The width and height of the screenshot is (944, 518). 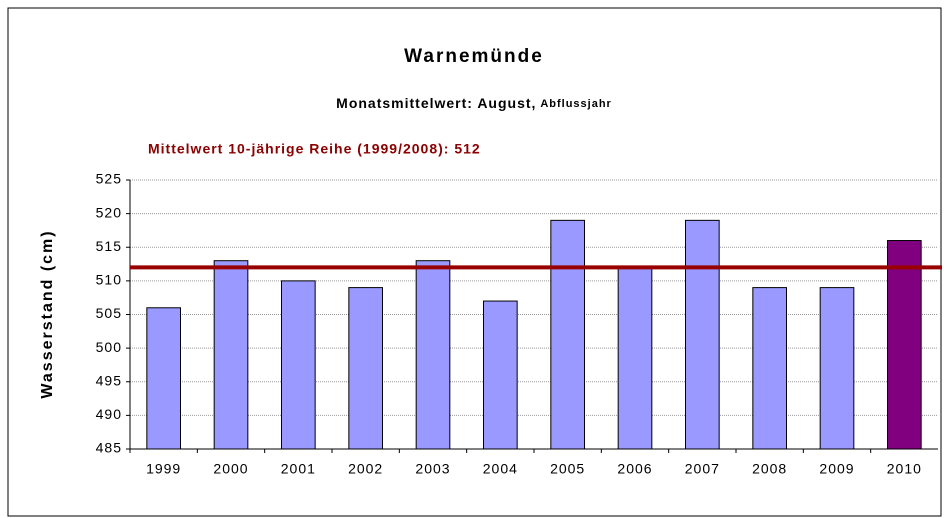 What do you see at coordinates (109, 246) in the screenshot?
I see `y-tick-label: 515` at bounding box center [109, 246].